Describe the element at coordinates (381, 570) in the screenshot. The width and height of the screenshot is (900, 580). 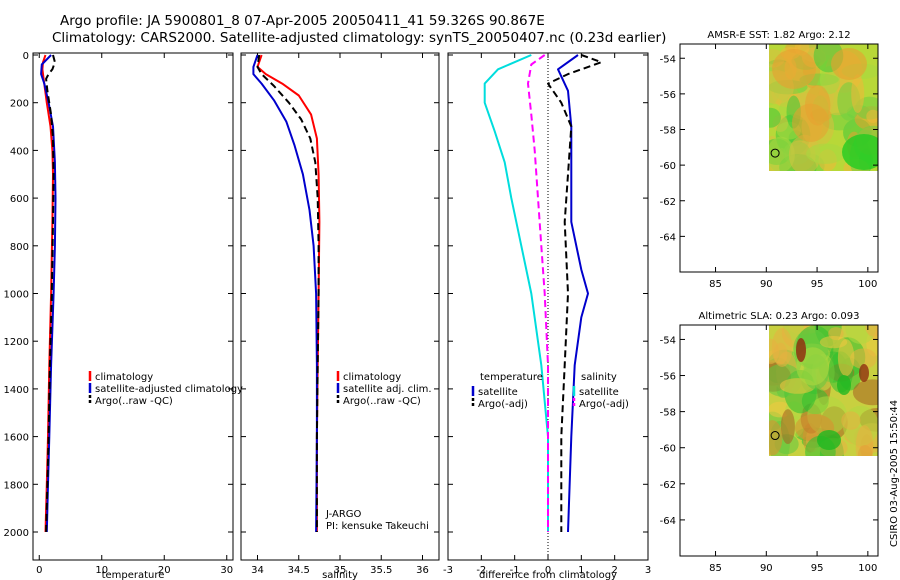
I see `p1-x-tick-label: 35.5` at that location.